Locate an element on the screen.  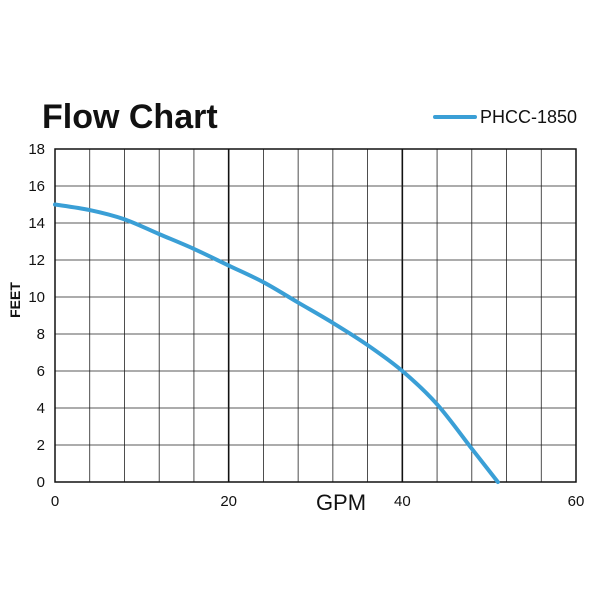
y-tick-label: 16 is located at coordinates (36, 186).